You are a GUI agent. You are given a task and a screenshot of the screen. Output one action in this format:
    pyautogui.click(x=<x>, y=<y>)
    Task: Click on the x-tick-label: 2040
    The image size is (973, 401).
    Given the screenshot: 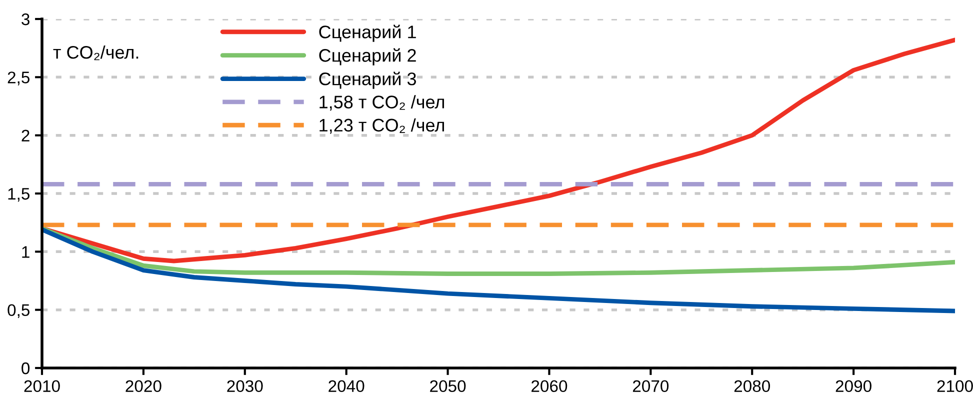 What is the action you would take?
    pyautogui.click(x=346, y=386)
    